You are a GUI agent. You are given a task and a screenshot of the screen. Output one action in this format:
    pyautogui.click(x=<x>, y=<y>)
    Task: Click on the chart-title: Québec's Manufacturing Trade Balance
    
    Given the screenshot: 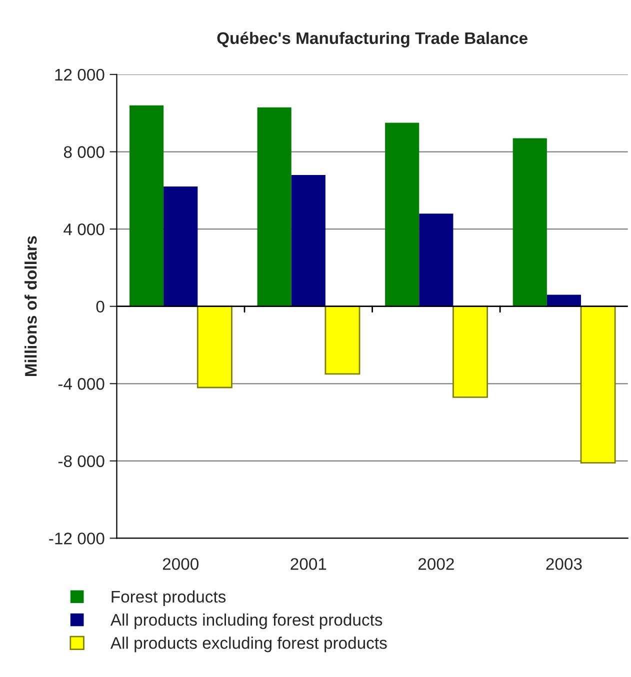 What is the action you would take?
    pyautogui.click(x=372, y=40)
    